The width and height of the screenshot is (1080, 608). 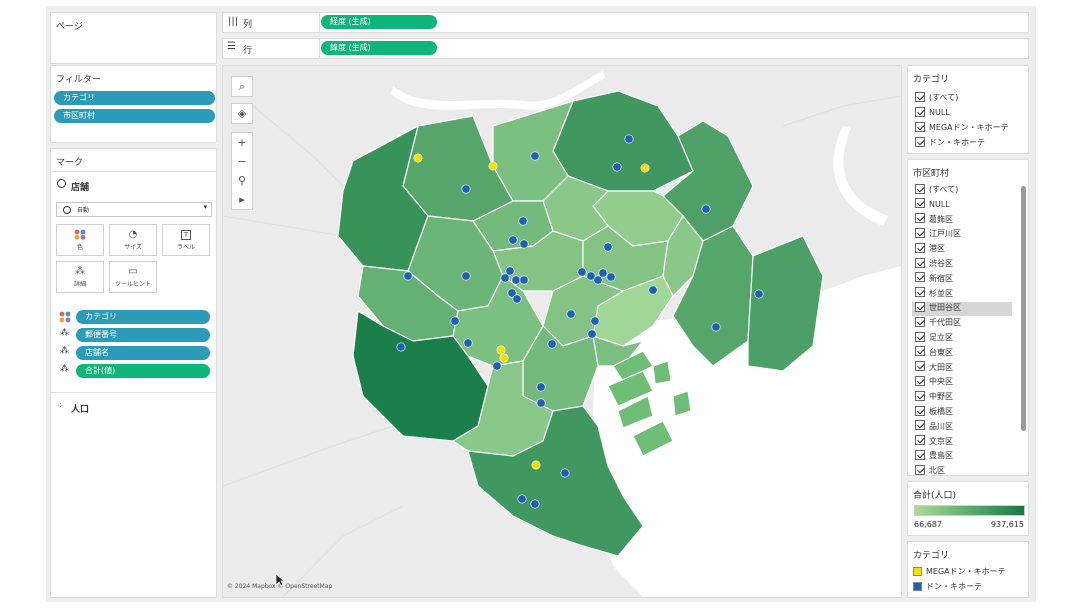 I want to click on city-filter-item: 江戸川区, so click(x=965, y=234).